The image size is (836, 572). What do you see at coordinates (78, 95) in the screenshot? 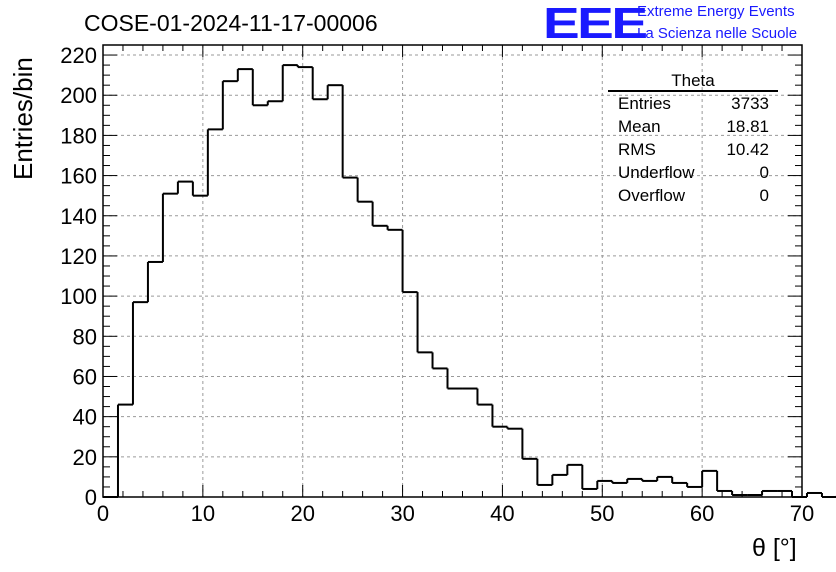
I see `y-tick-label: 200` at bounding box center [78, 95].